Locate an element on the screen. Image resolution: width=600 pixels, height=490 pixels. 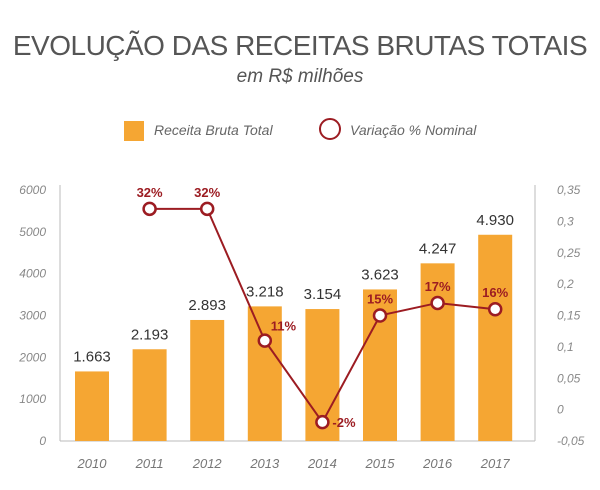
y-right-tick-label: 0,05 is located at coordinates (569, 378).